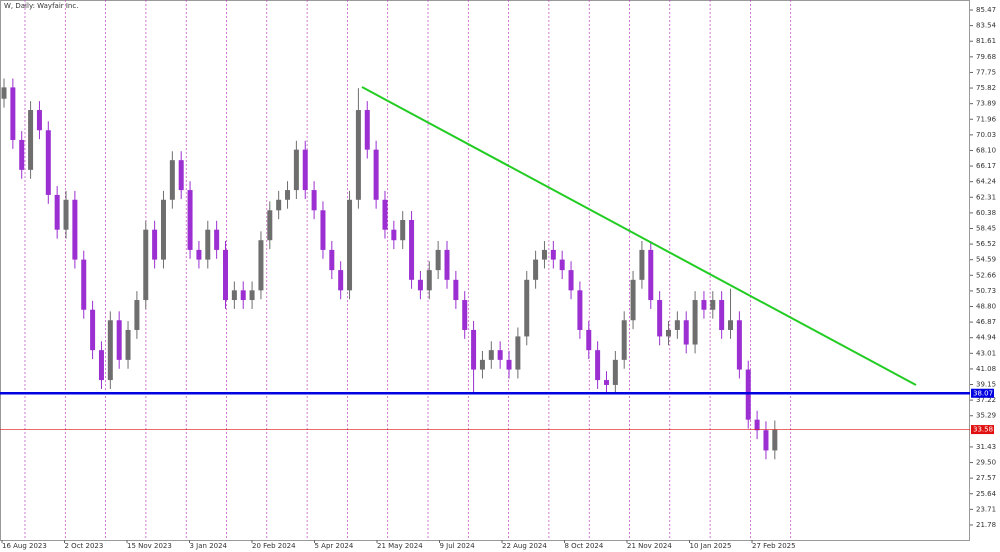 The width and height of the screenshot is (1000, 552). What do you see at coordinates (711, 546) in the screenshot?
I see `x-tick-label: 10 Jan 2025` at bounding box center [711, 546].